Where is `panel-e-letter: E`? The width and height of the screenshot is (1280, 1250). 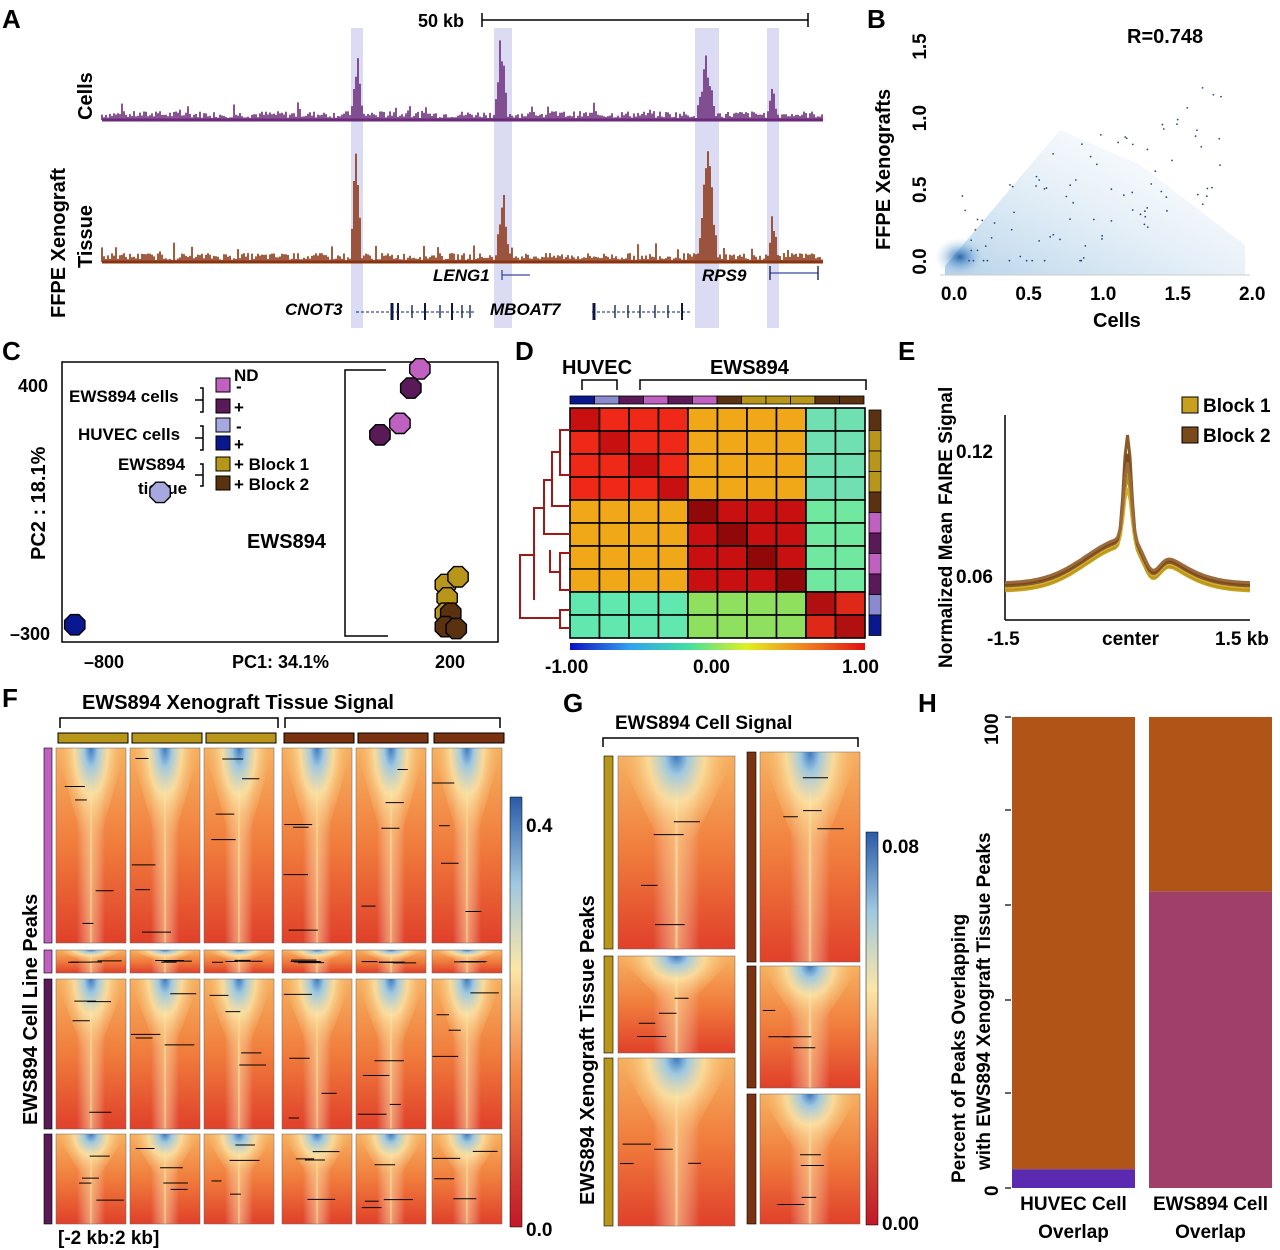
panel-e-letter: E is located at coordinates (906, 351).